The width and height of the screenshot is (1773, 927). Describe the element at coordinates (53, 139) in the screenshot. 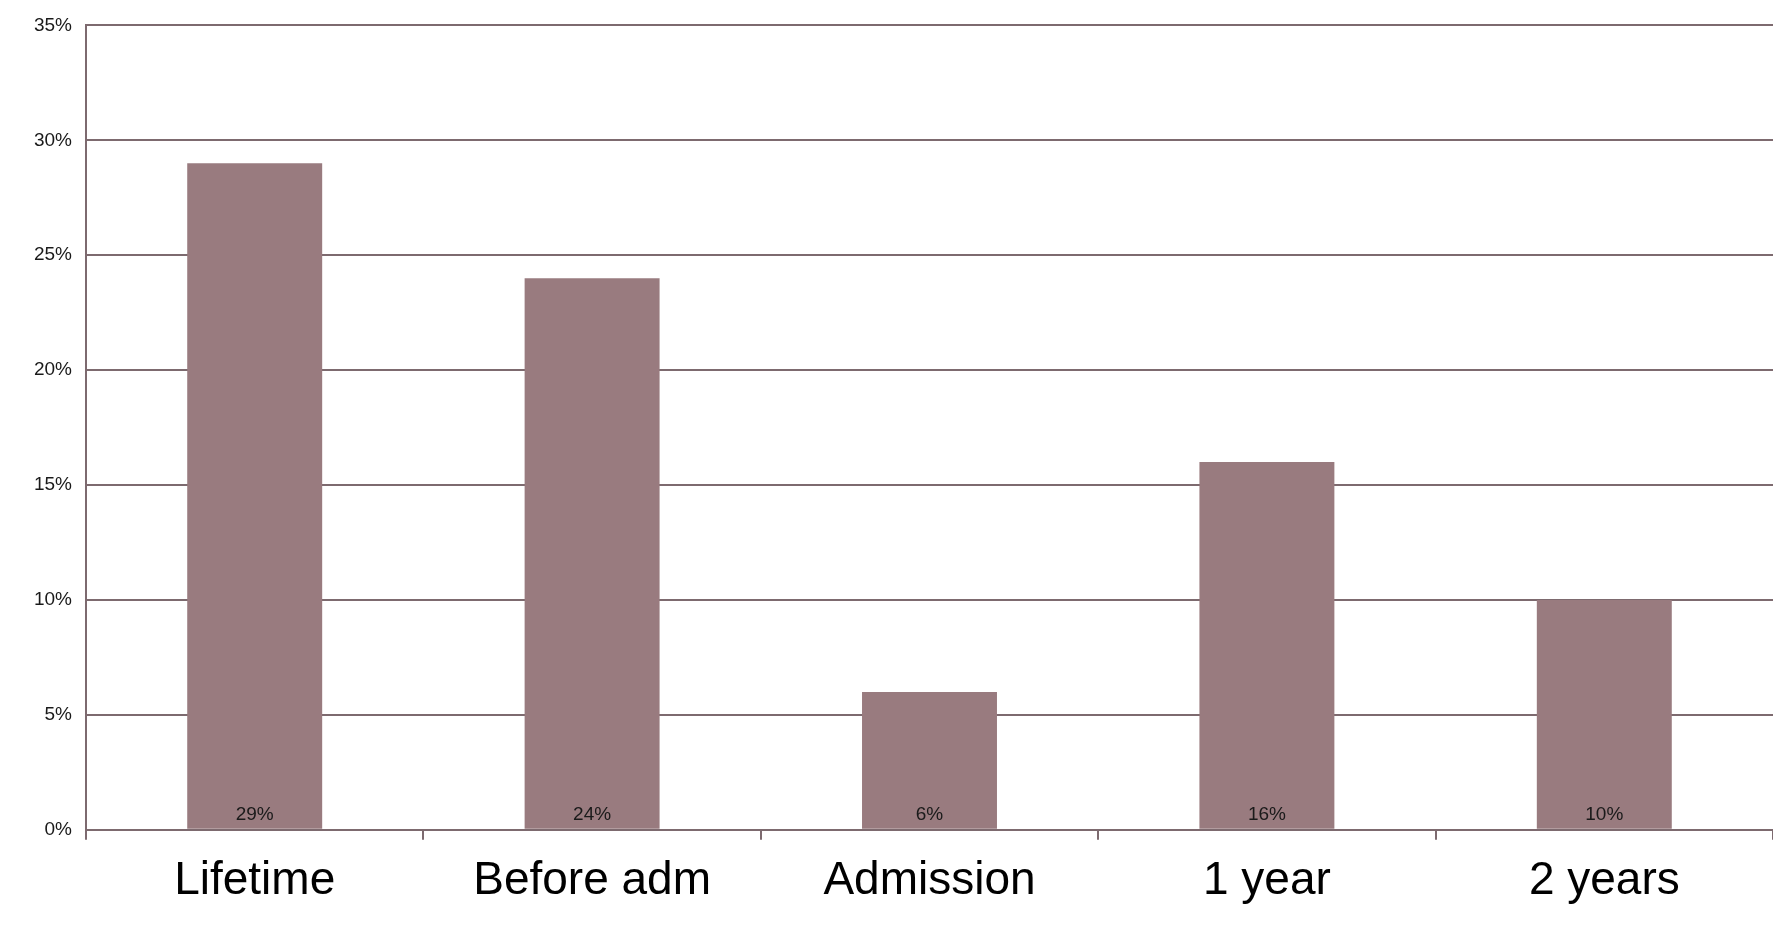

I see `y-tick-label: 30%` at that location.